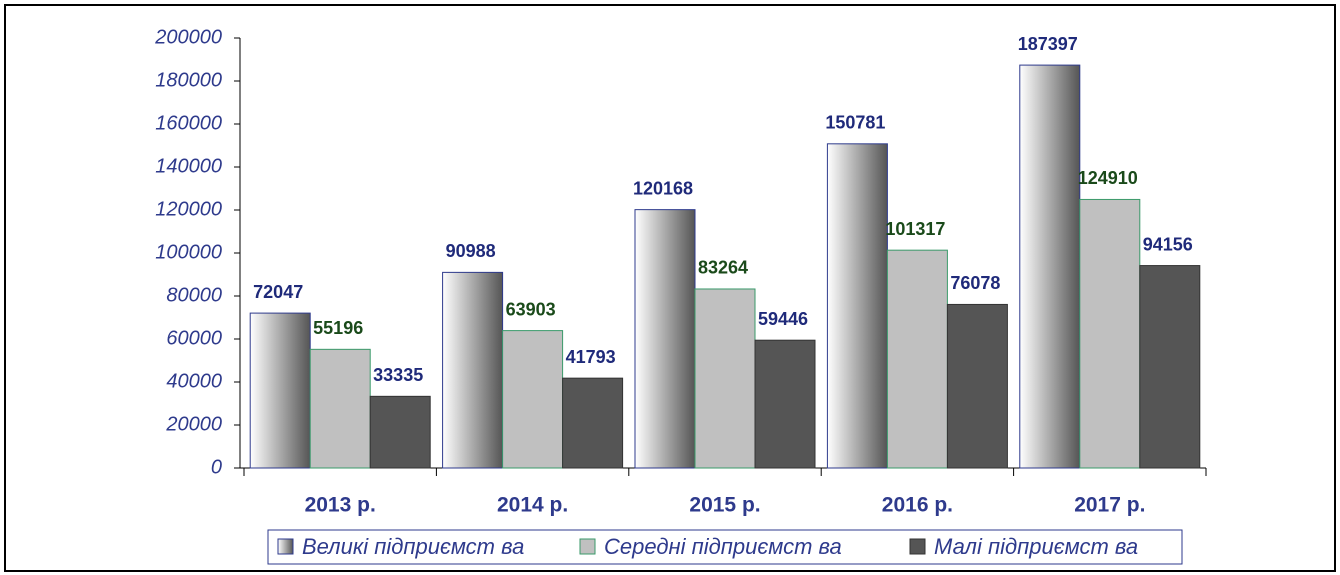 Image resolution: width=1340 pixels, height=575 pixels. I want to click on y-tick-label: 200000, so click(188, 37).